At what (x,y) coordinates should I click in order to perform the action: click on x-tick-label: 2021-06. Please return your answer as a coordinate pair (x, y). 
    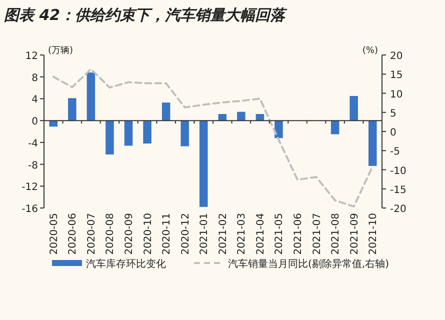
    Looking at the image, I should click on (298, 234).